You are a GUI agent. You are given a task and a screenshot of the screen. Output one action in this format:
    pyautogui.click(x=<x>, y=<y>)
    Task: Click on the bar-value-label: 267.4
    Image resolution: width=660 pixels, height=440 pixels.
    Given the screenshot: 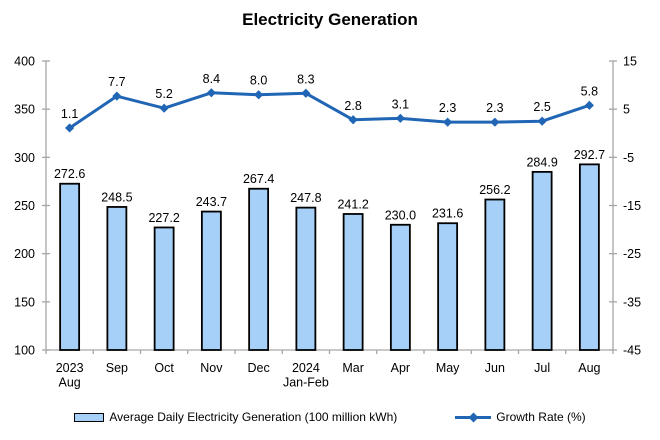 What is the action you would take?
    pyautogui.click(x=258, y=179)
    